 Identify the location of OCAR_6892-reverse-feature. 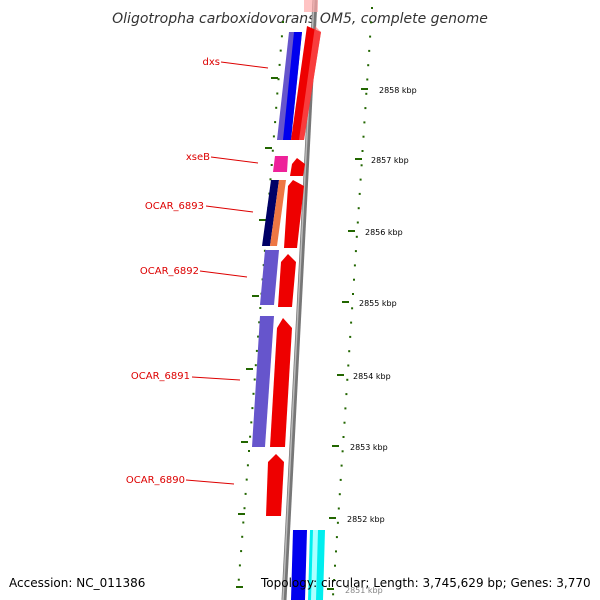
(269, 277).